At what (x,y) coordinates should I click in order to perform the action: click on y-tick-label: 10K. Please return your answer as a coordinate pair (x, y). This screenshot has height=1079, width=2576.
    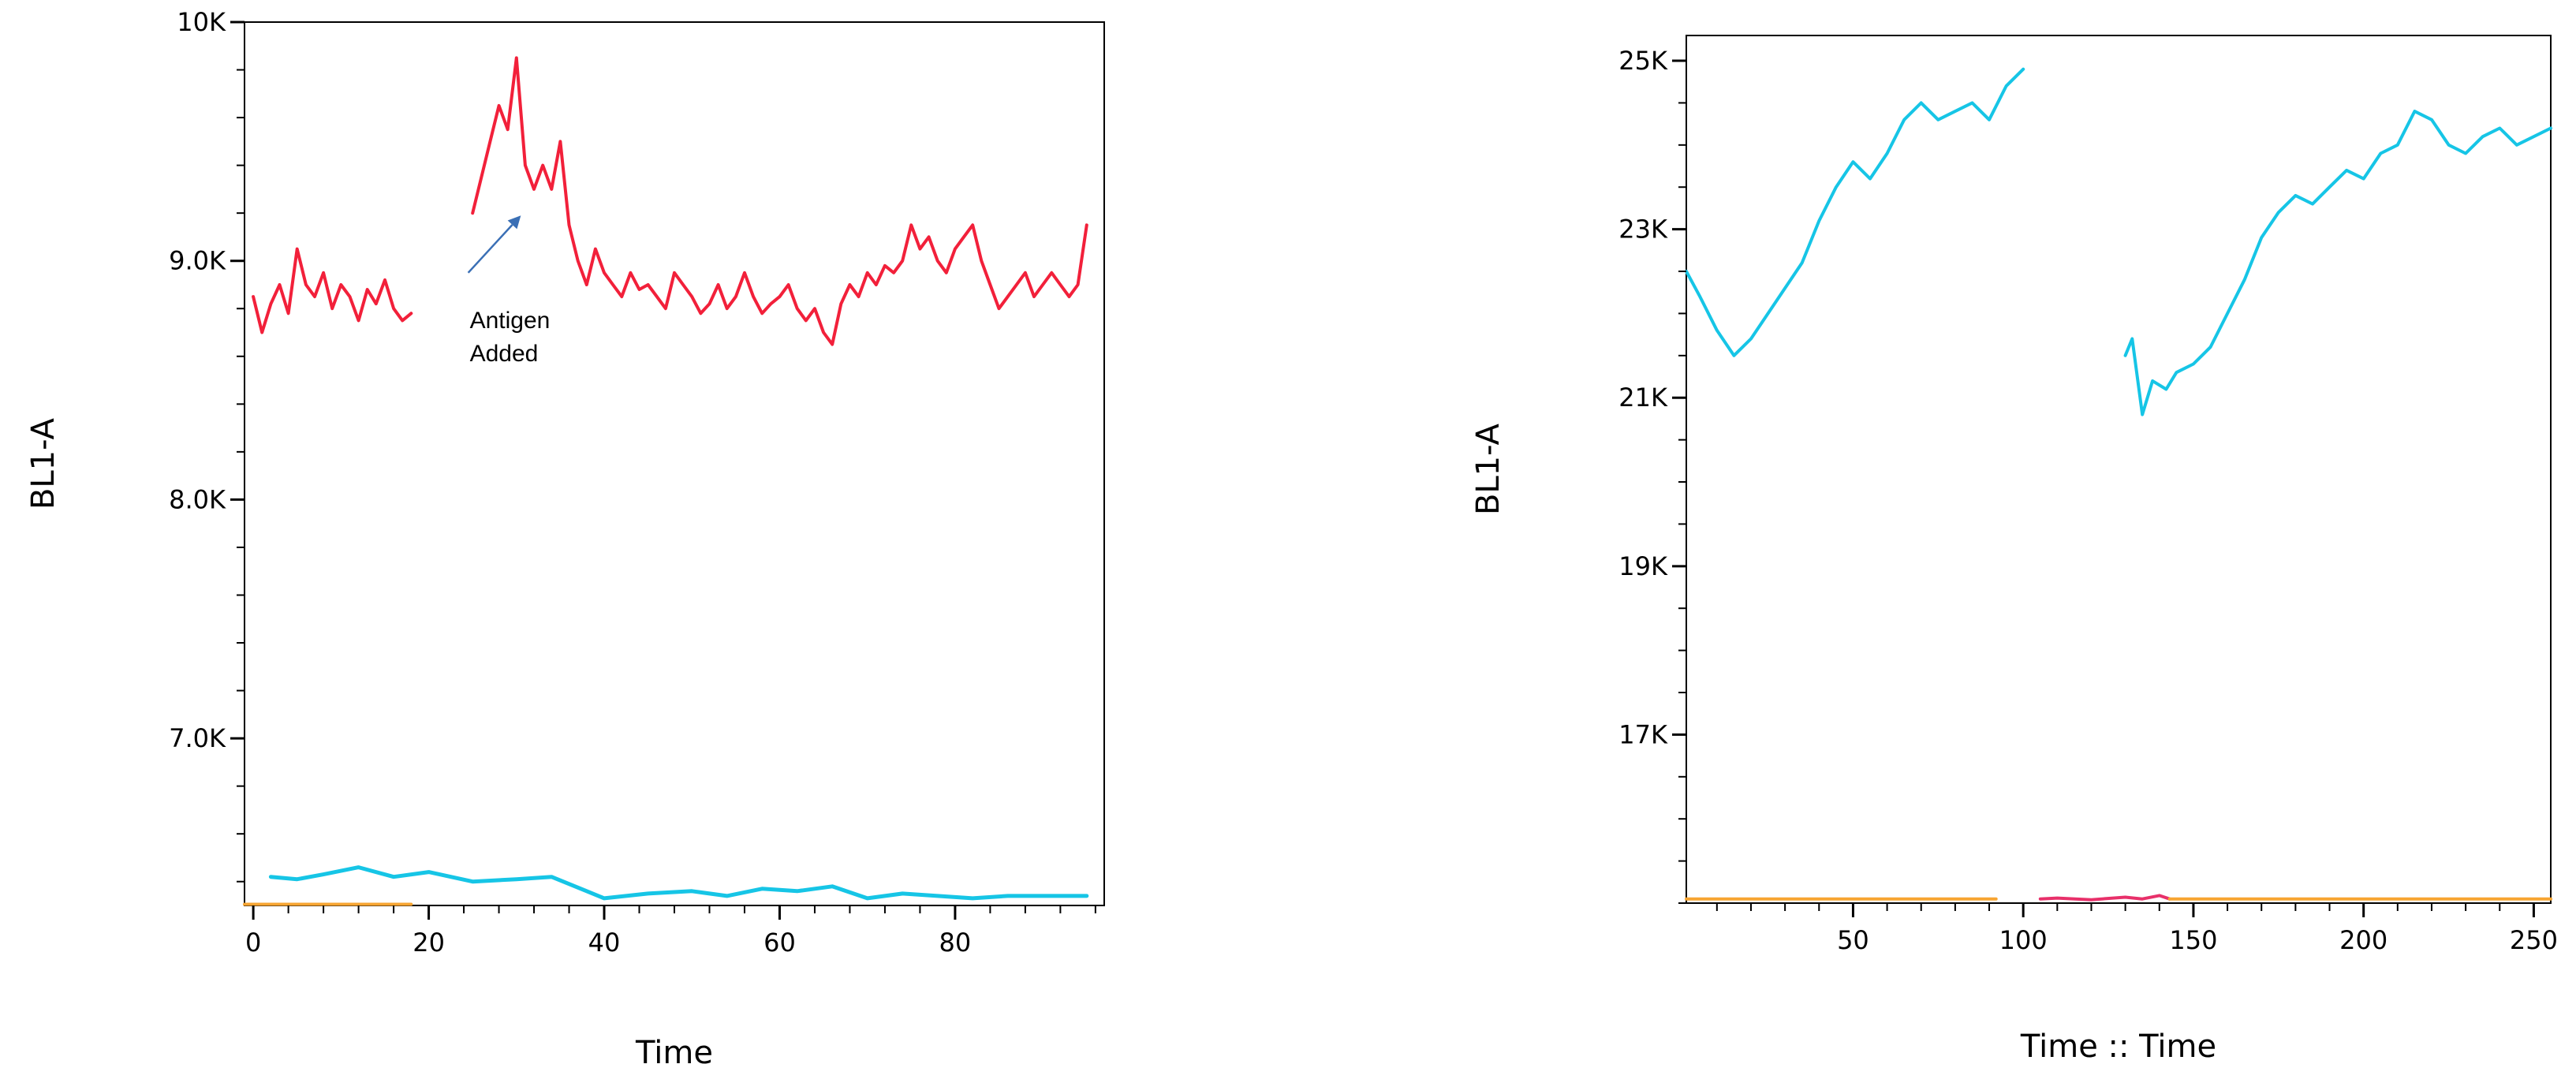
    Looking at the image, I should click on (201, 22).